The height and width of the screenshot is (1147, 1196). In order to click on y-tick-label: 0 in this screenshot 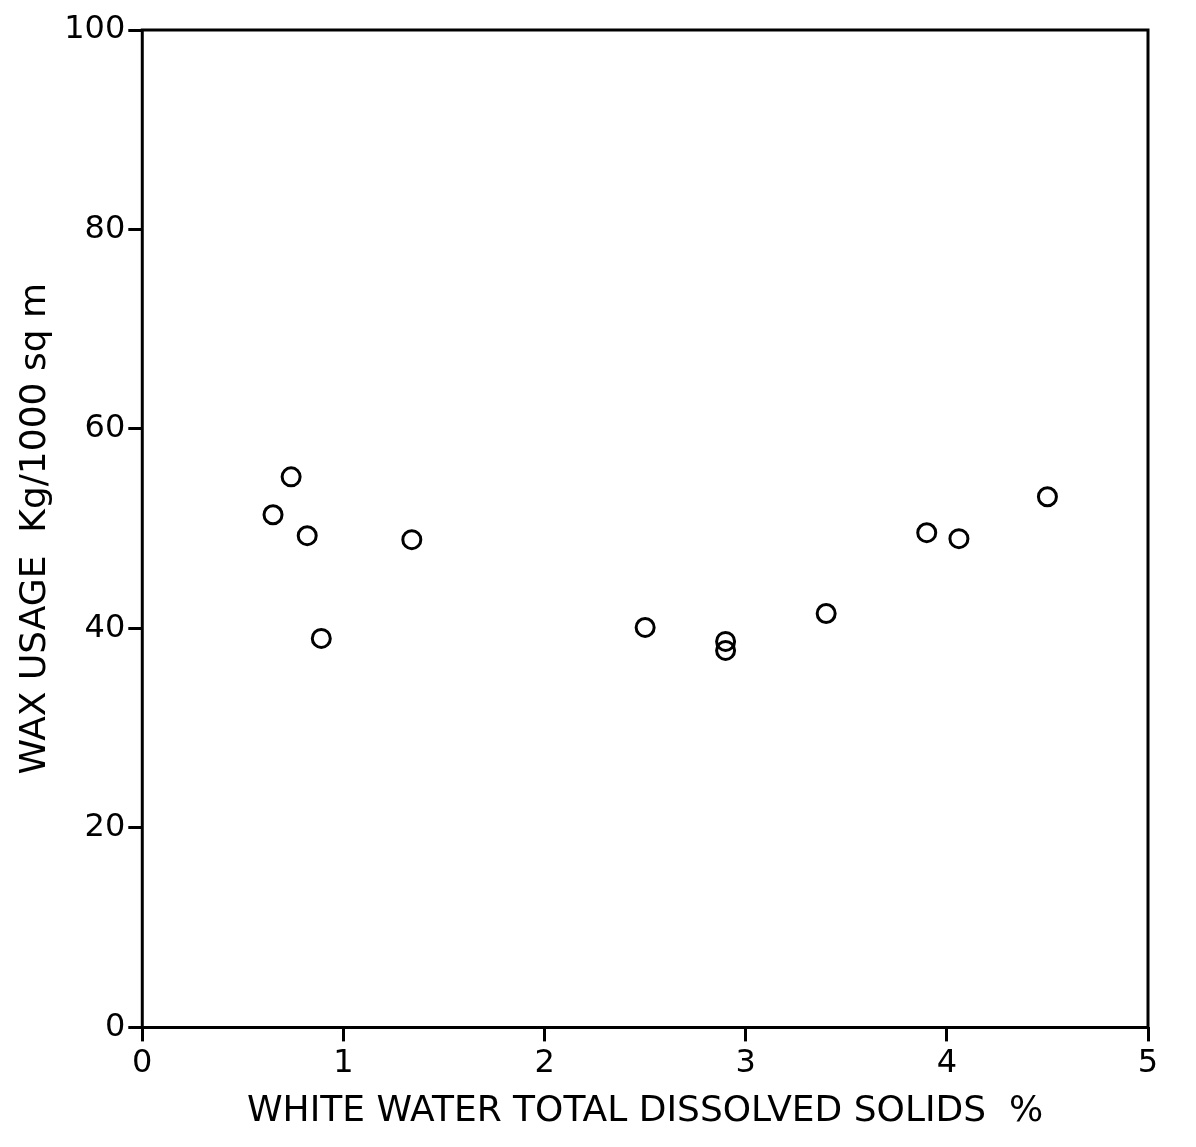, I will do `click(115, 1024)`.